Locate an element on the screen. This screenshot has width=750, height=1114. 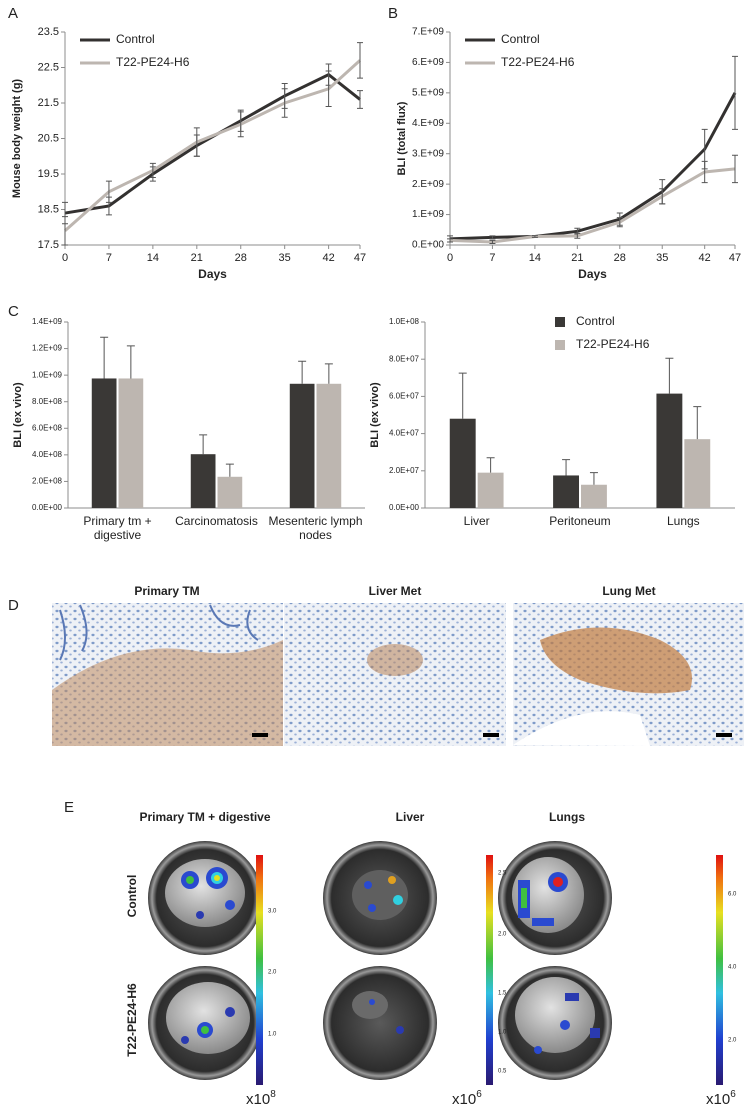
x-tick-label: 35 is located at coordinates (285, 258).